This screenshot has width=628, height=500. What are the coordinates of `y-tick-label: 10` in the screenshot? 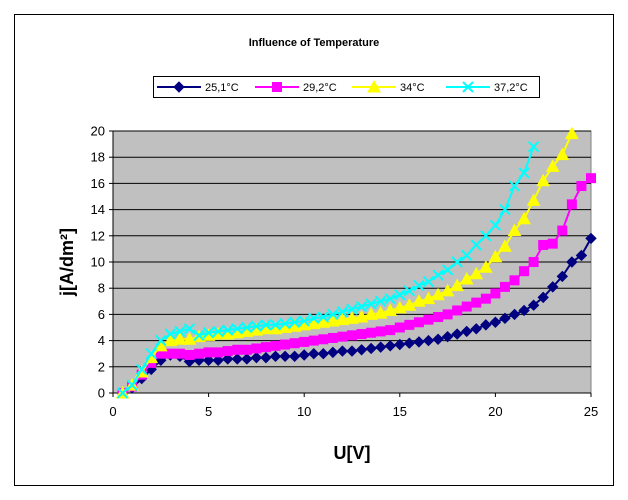 It's located at (98, 262).